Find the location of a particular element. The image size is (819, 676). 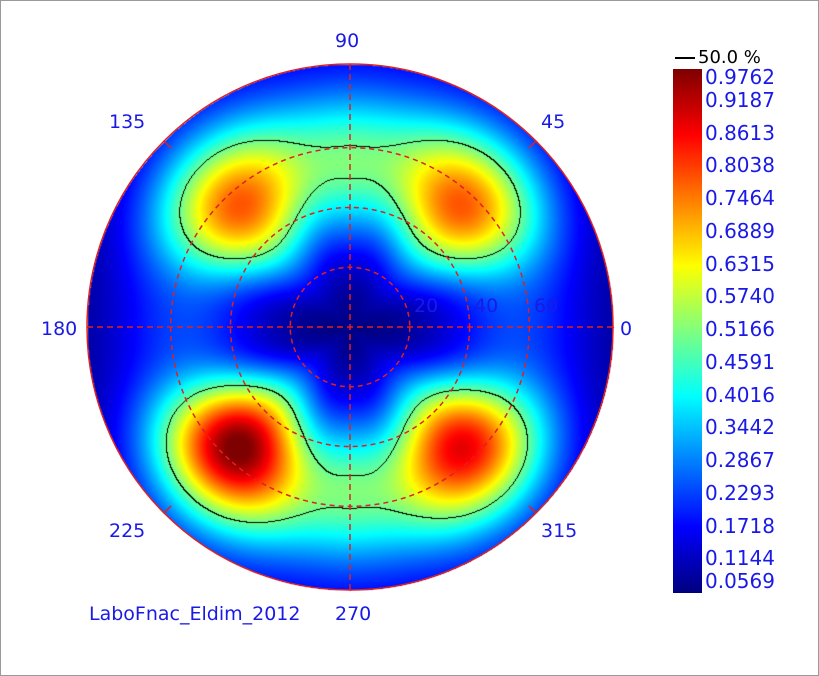

angle-label-135: 135 is located at coordinates (127, 122).